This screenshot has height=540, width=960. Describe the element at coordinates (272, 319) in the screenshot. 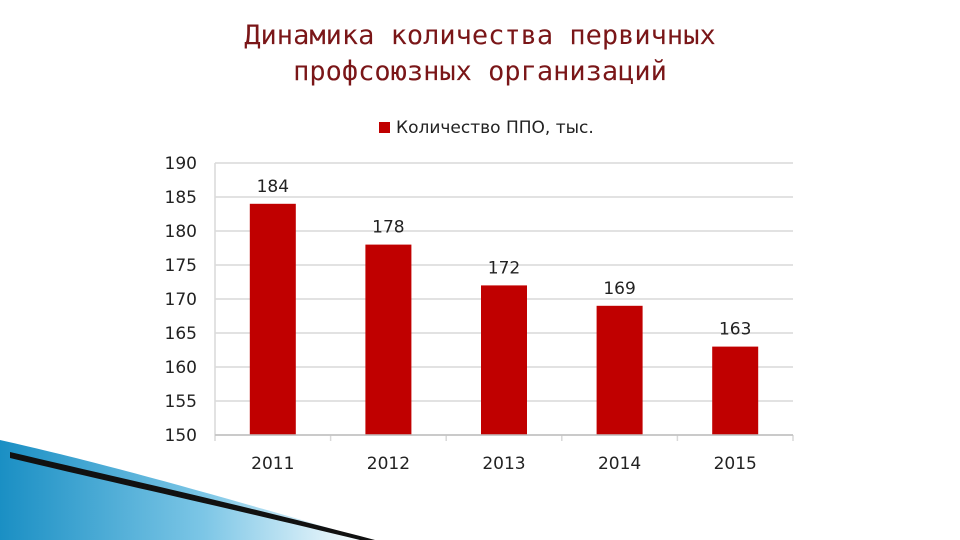

I see `bar-2011` at that location.